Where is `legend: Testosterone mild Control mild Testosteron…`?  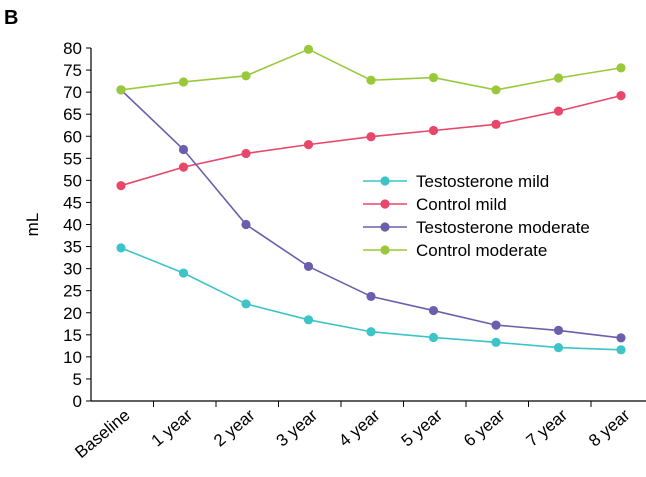
legend: Testosterone mild Control mild Testosteron… is located at coordinates (476, 216).